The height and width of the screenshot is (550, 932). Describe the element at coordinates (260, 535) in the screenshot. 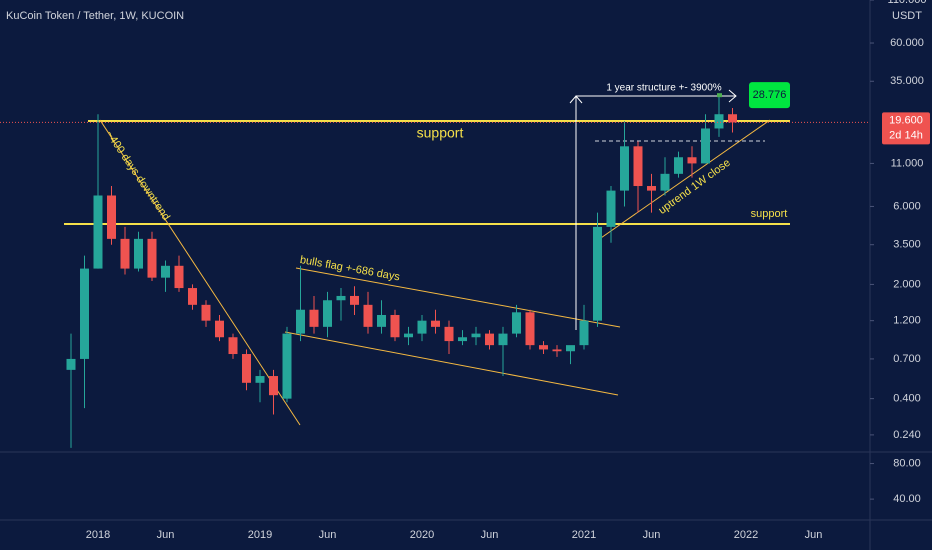

I see `x-tick-label: 2019` at that location.